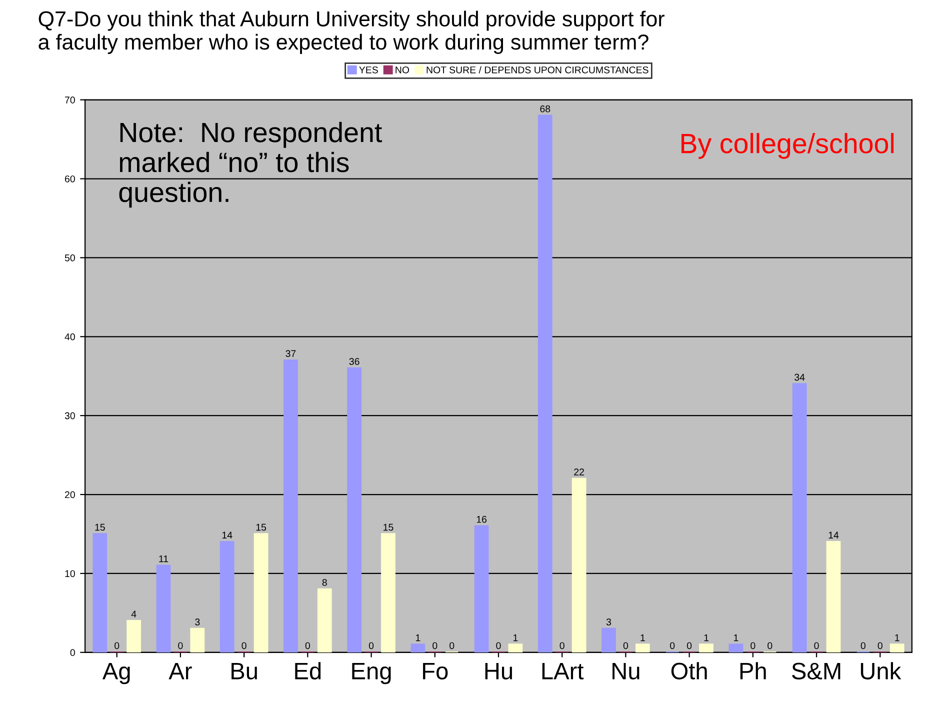 Image resolution: width=945 pixels, height=713 pixels. What do you see at coordinates (537, 70) in the screenshot?
I see `legend-label: NOT SURE / DEPENDS UPON CIRCUMSTANCES` at bounding box center [537, 70].